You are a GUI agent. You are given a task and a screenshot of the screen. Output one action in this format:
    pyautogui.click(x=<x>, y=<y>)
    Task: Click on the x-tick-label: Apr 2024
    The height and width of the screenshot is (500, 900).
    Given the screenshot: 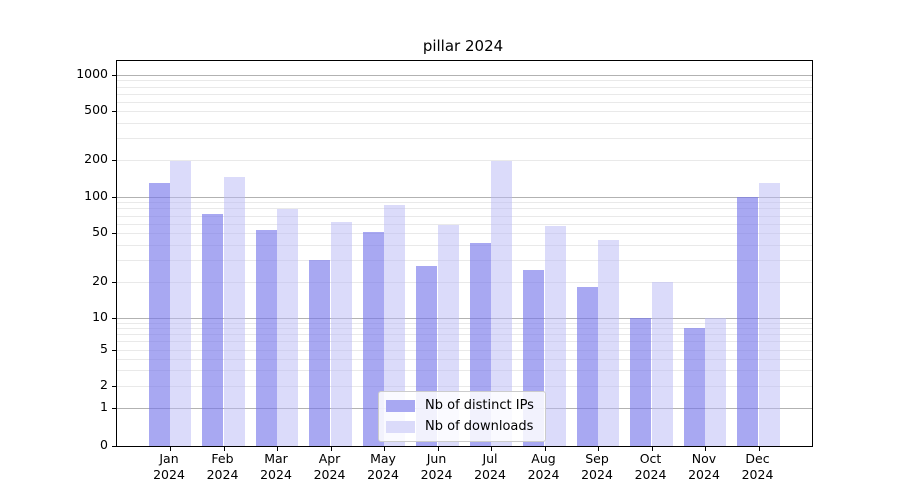 What is the action you would take?
    pyautogui.click(x=329, y=466)
    